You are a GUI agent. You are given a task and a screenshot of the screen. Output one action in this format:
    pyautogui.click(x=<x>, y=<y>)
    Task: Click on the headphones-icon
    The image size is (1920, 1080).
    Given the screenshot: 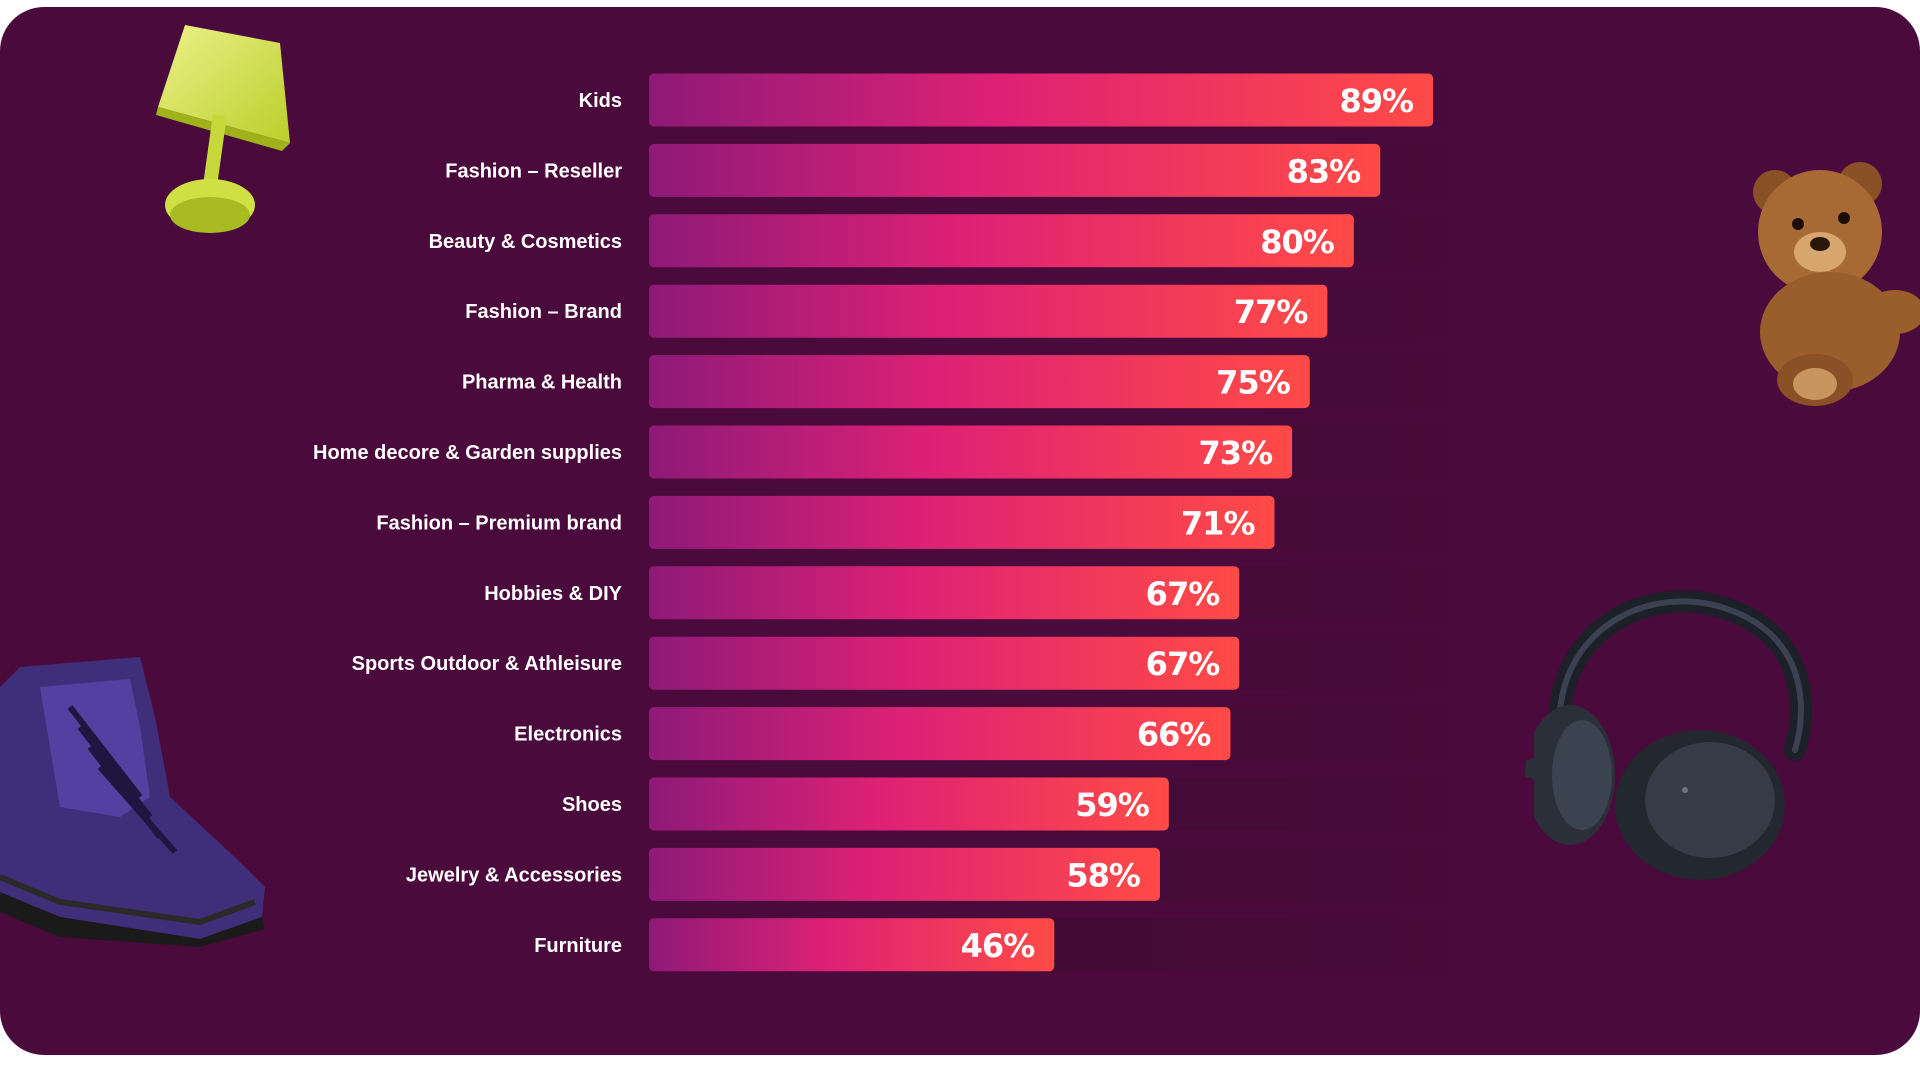 What is the action you would take?
    pyautogui.click(x=1668, y=735)
    